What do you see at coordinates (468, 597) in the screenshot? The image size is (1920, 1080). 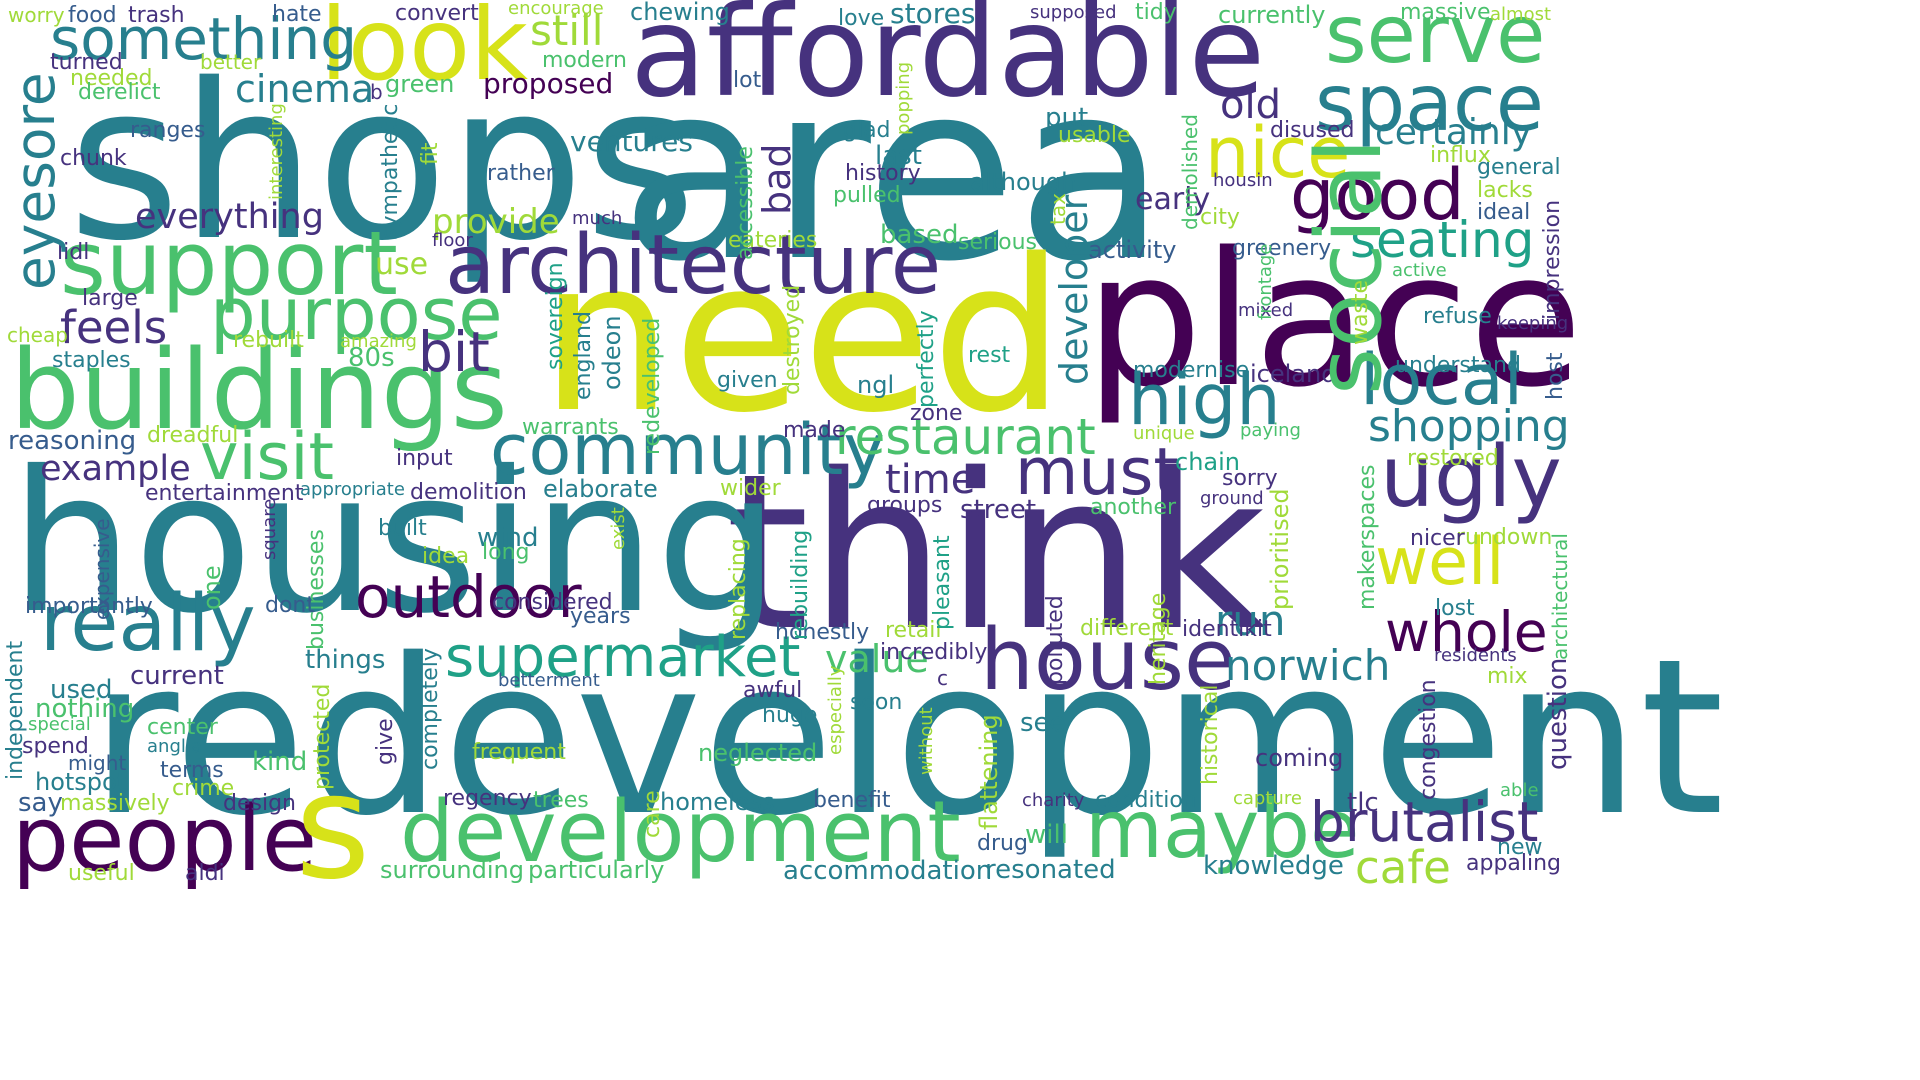 I see `word-outdoor: outdoor` at bounding box center [468, 597].